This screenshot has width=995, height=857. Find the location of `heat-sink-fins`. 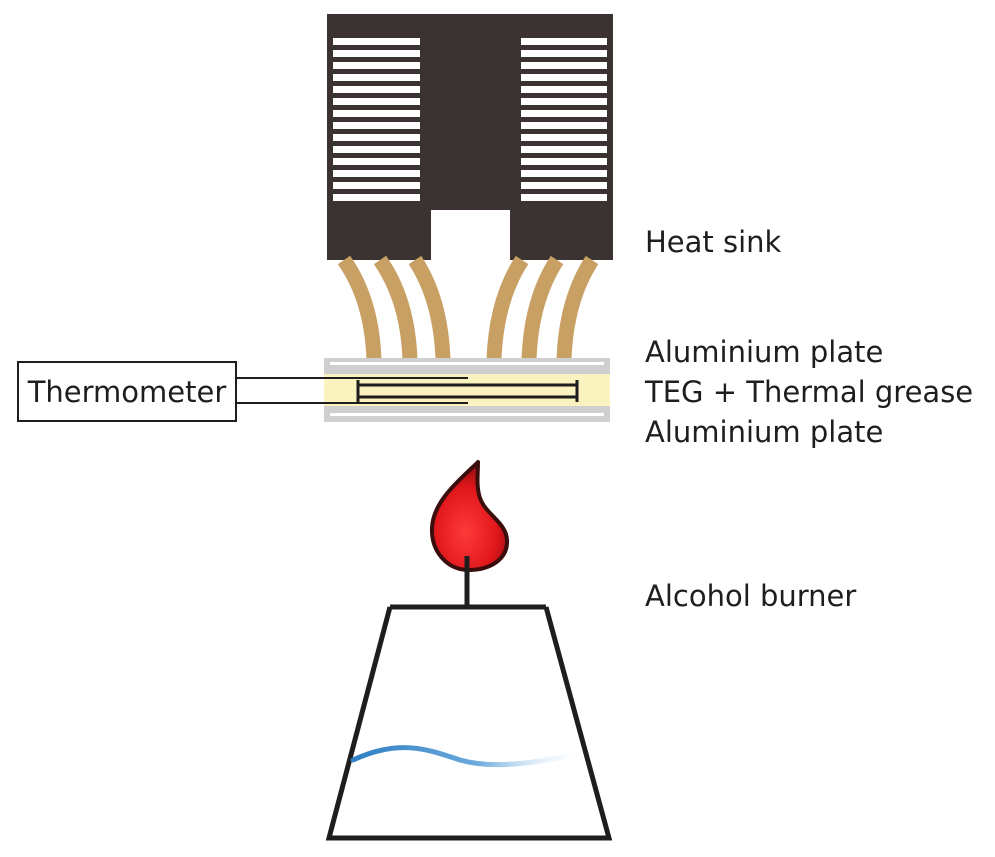

heat-sink-fins is located at coordinates (470, 119).